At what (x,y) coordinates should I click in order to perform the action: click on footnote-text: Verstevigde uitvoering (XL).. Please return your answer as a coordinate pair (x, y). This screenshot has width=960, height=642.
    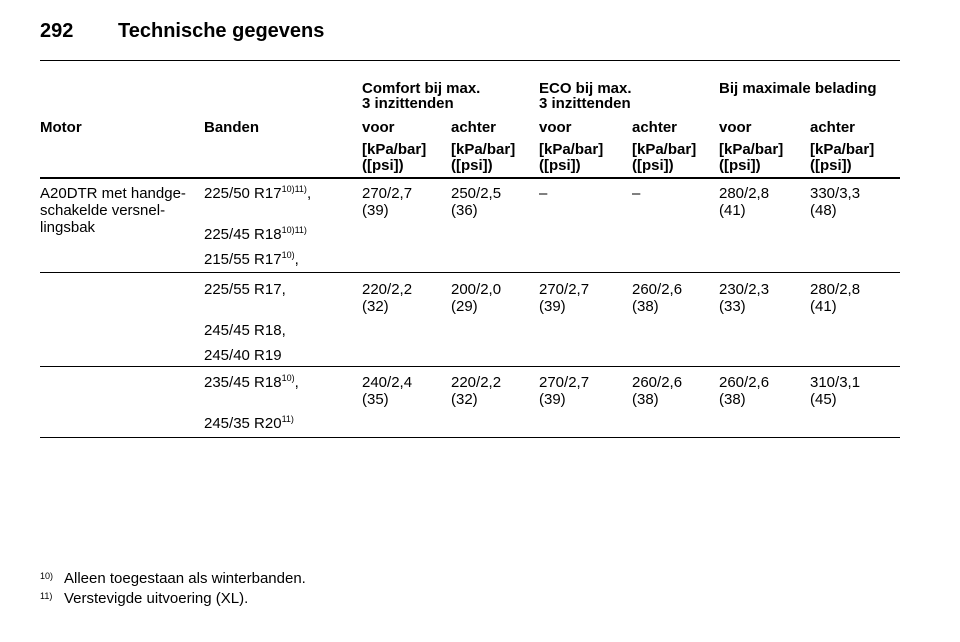
    Looking at the image, I should click on (156, 598).